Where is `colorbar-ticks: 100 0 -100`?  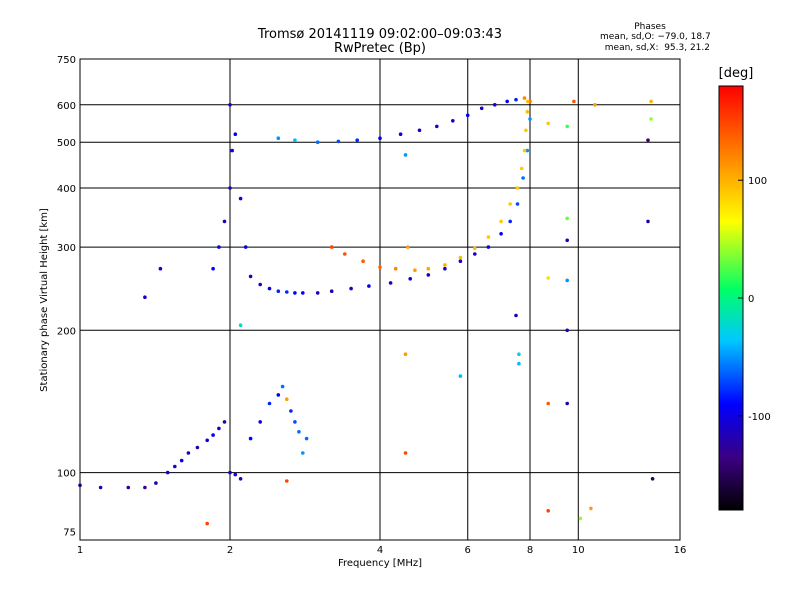
colorbar-ticks: 100 0 -100 is located at coordinates (754, 299).